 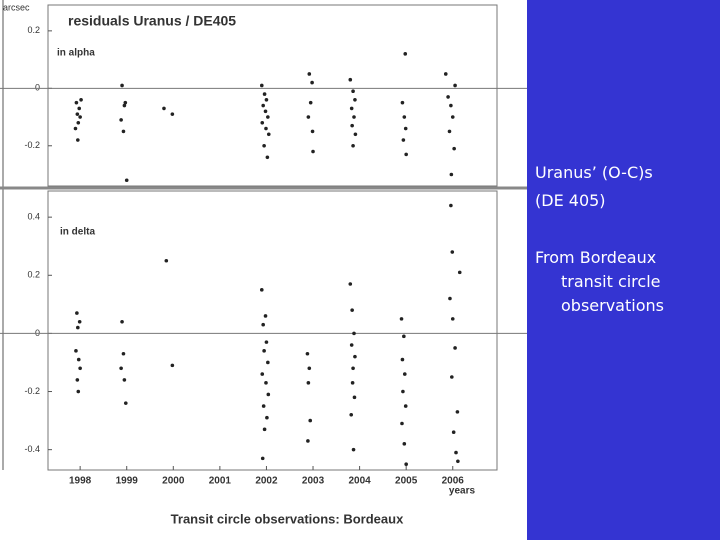 What do you see at coordinates (594, 172) in the screenshot?
I see `heading: Uranus’ (O-C)s` at bounding box center [594, 172].